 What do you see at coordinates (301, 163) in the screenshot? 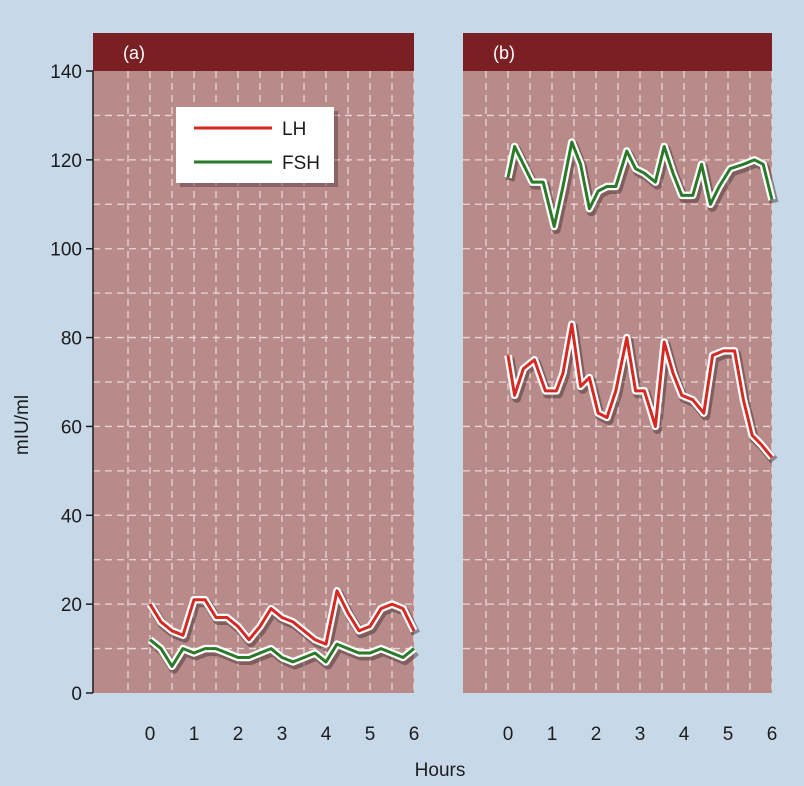
I see `legend-label-fsh: FSH` at bounding box center [301, 163].